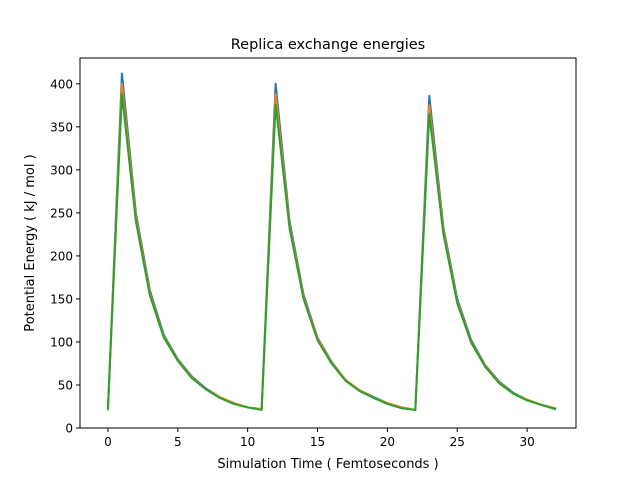 The height and width of the screenshot is (484, 640). Describe the element at coordinates (61, 84) in the screenshot. I see `y-tick-label: 400` at that location.